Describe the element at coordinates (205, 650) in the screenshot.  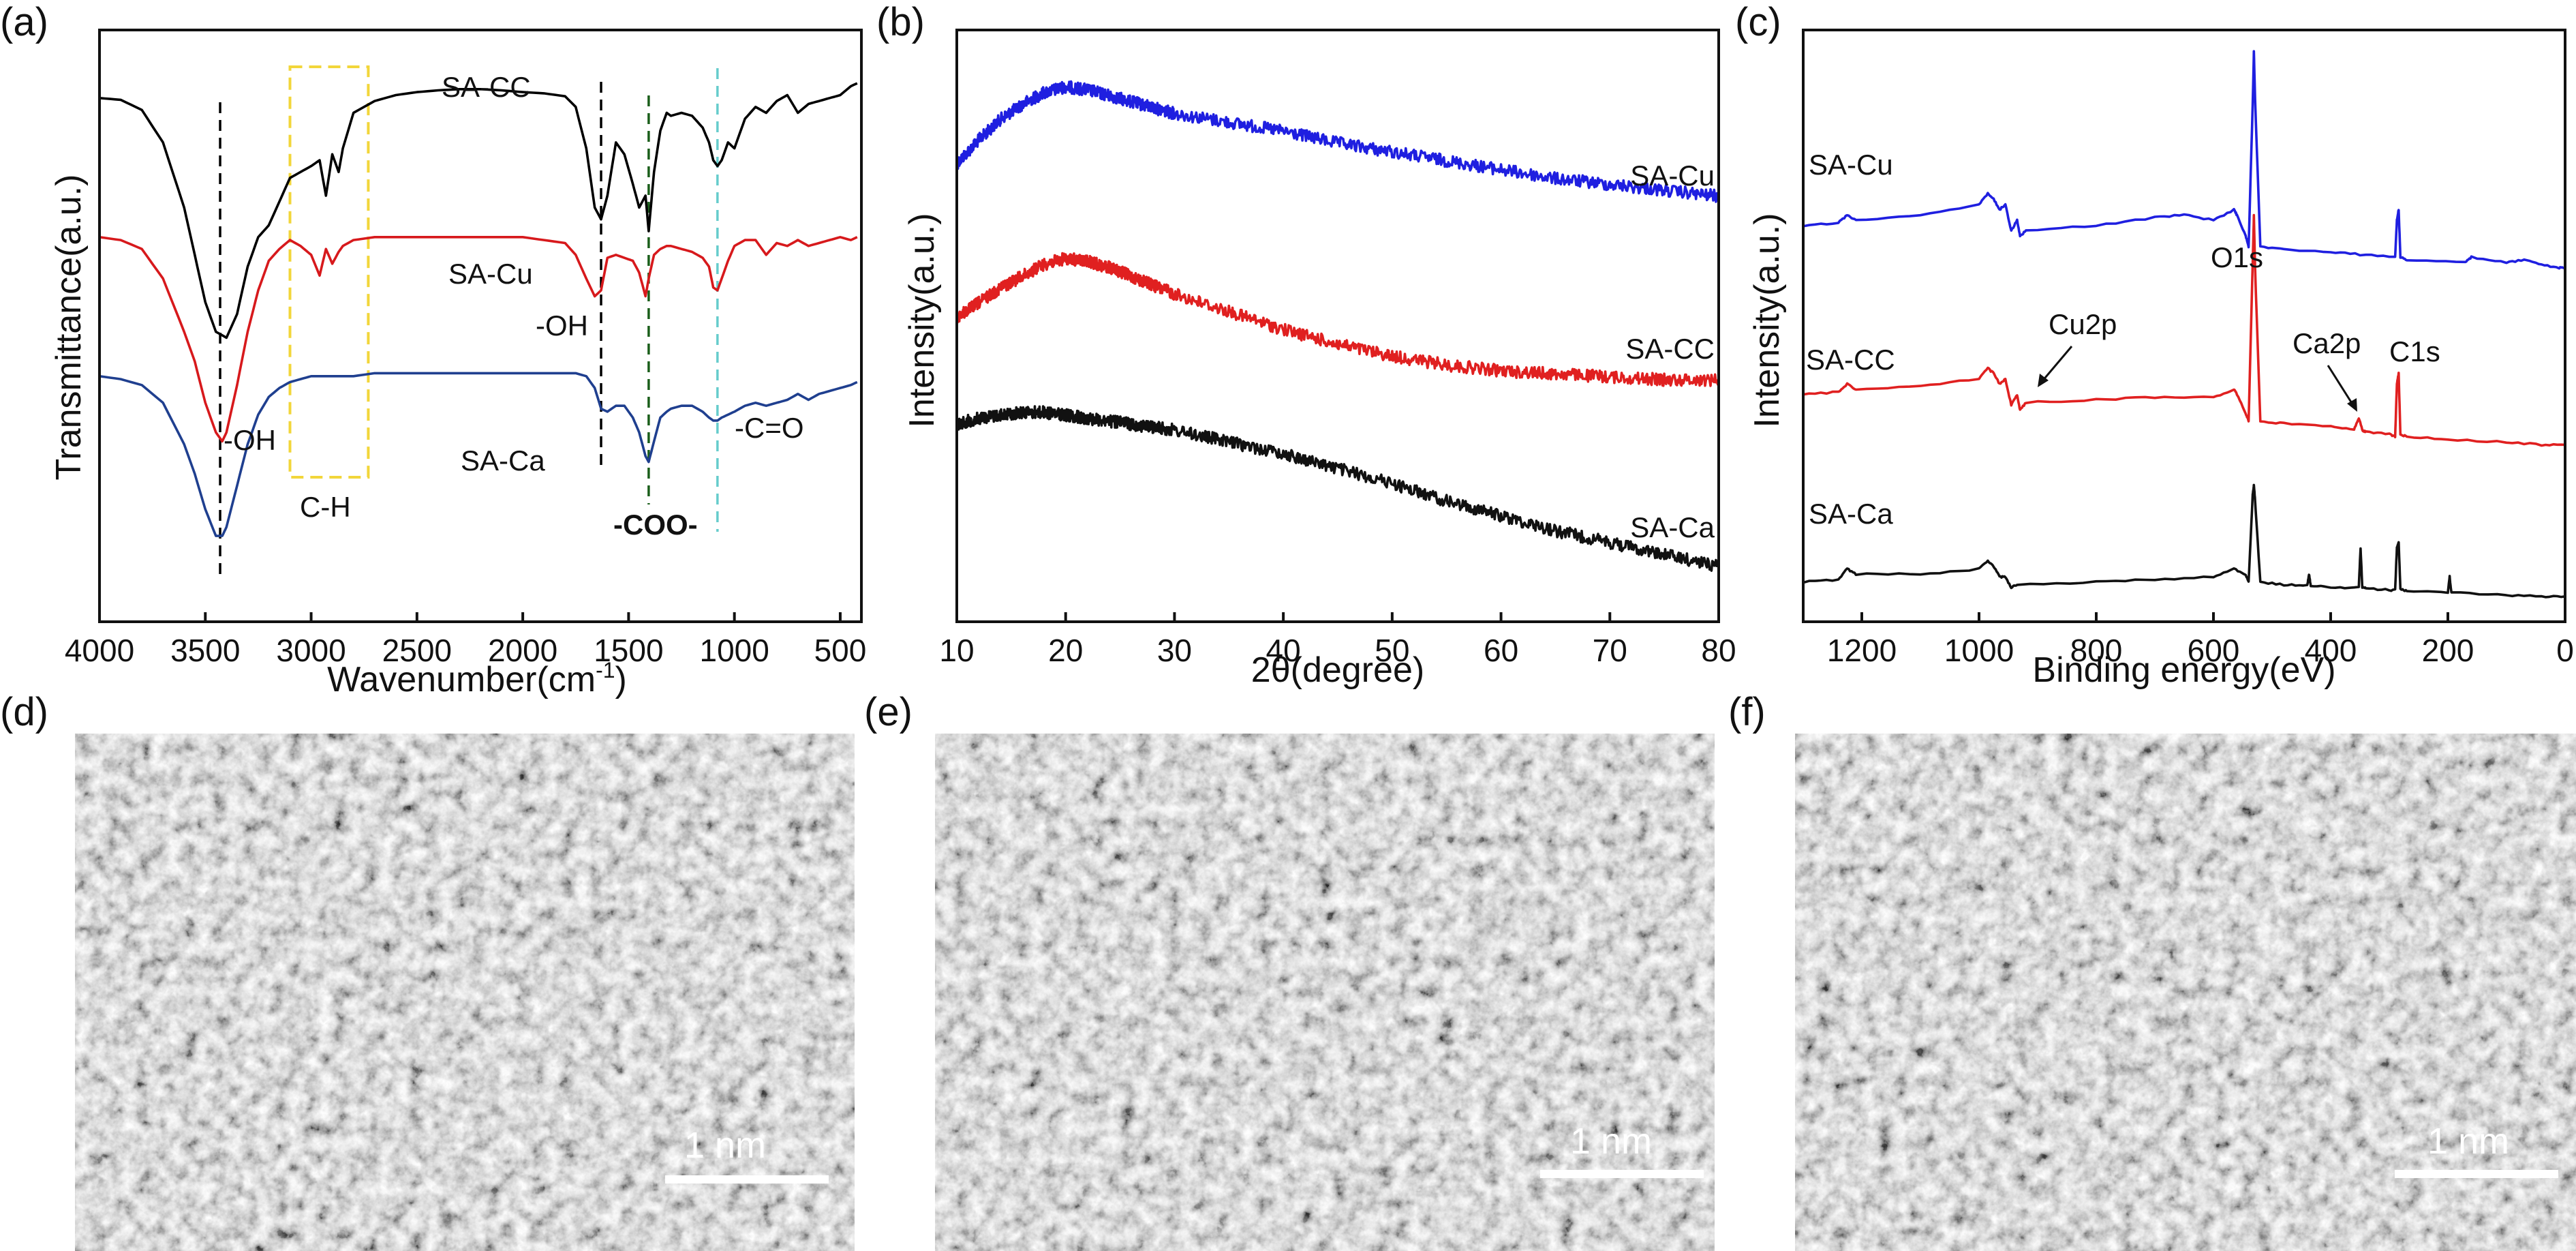
I see `panel-a-x-tick-label-3500: 3500` at that location.